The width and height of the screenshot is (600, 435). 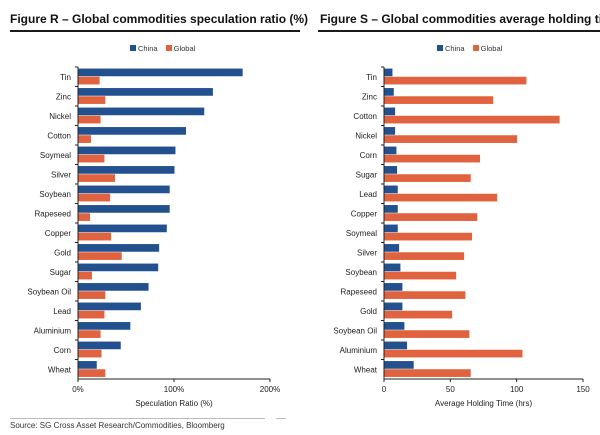 What do you see at coordinates (364, 213) in the screenshot?
I see `category-label: Copper` at bounding box center [364, 213].